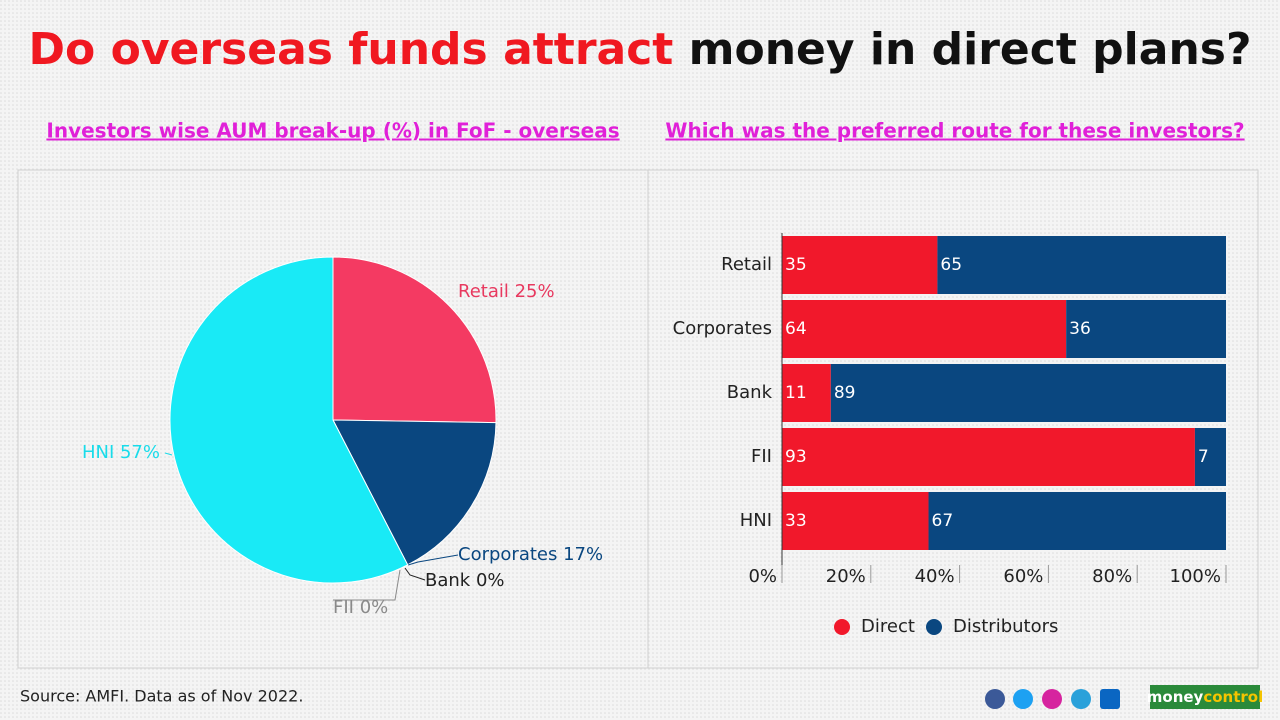  I want to click on y-tick-label: HNI, so click(756, 520).